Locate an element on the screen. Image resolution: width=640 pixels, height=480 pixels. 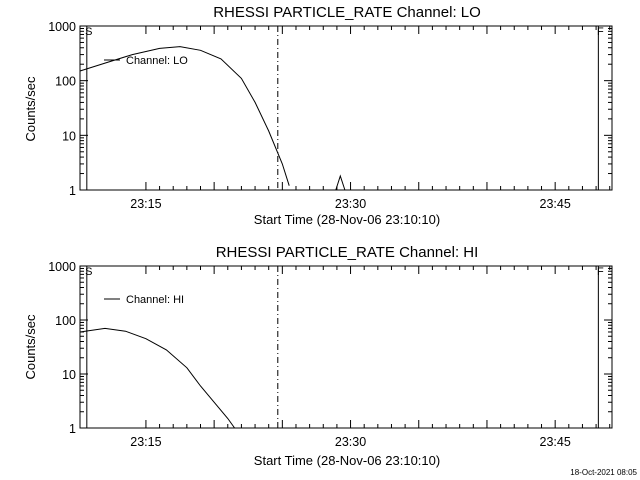
panel-lo-y-tick-label: 1000 is located at coordinates (62, 27).